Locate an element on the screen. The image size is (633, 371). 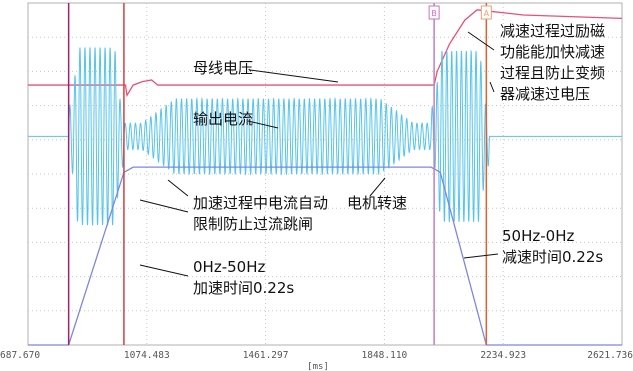
annotation-text: 减速时间0.22s is located at coordinates (552, 257).